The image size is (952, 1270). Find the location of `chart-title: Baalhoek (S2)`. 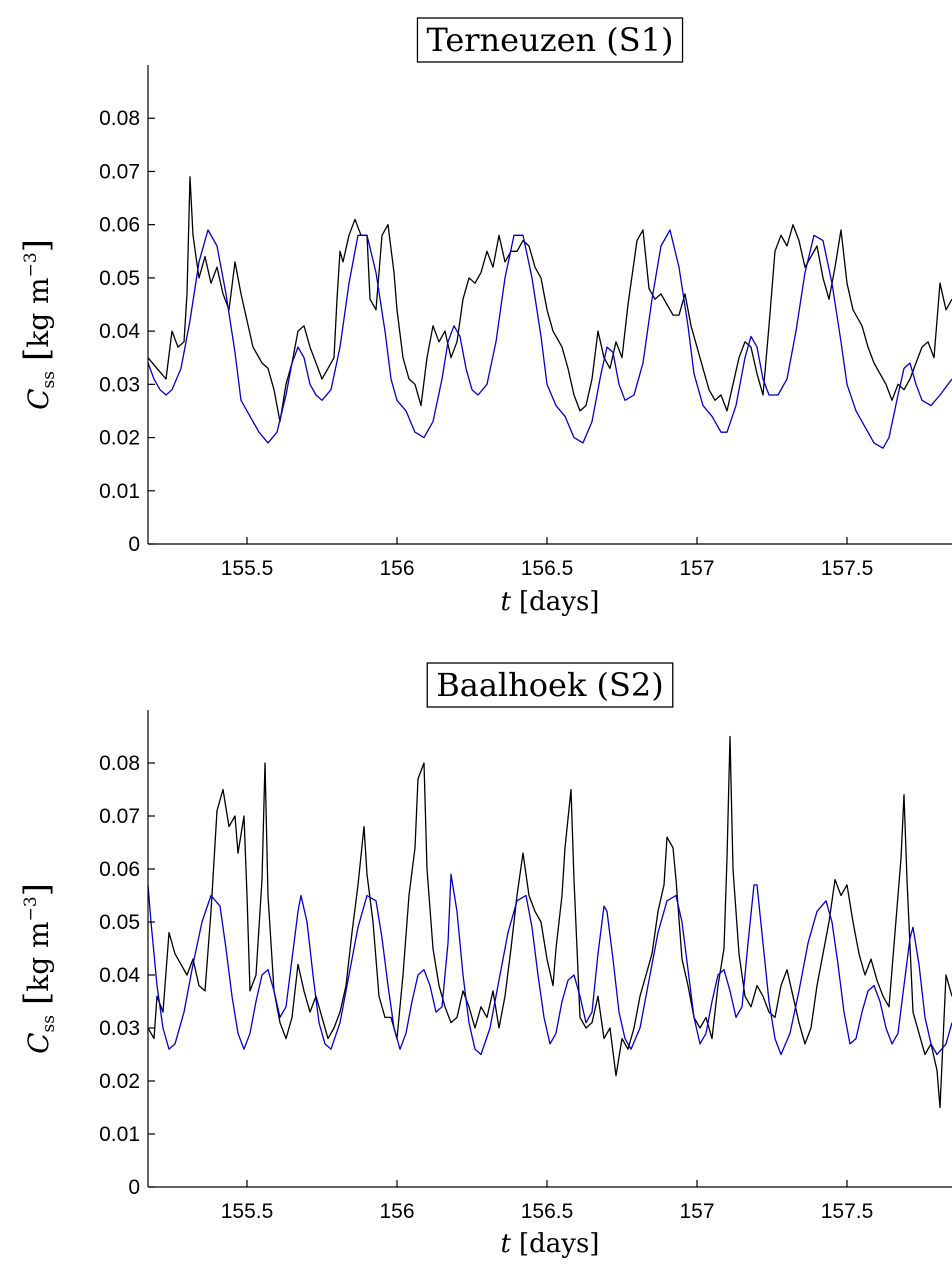

chart-title: Baalhoek (S2) is located at coordinates (550, 685).